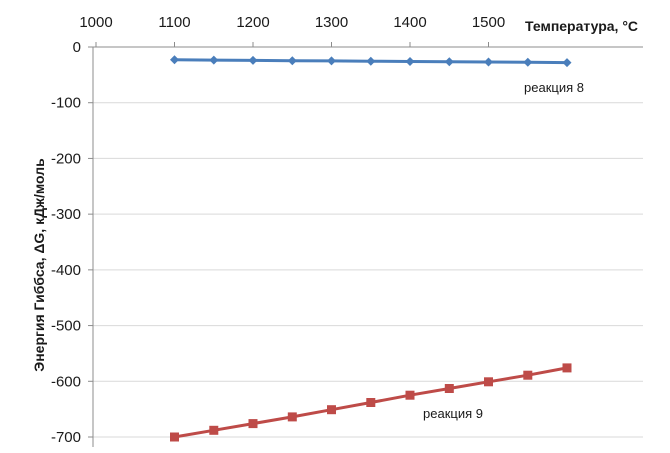 Image resolution: width=670 pixels, height=453 pixels. Describe the element at coordinates (95, 22) in the screenshot. I see `x-tick-label: 1000` at that location.